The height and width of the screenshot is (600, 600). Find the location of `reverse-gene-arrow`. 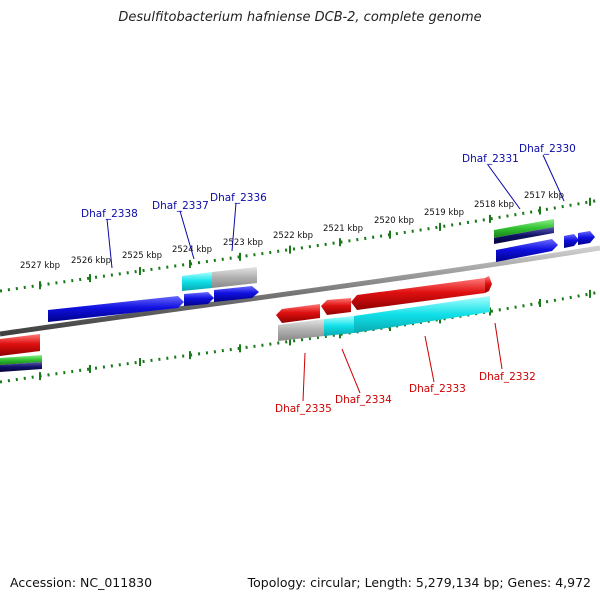

reverse-gene-arrow is located at coordinates (20, 345).